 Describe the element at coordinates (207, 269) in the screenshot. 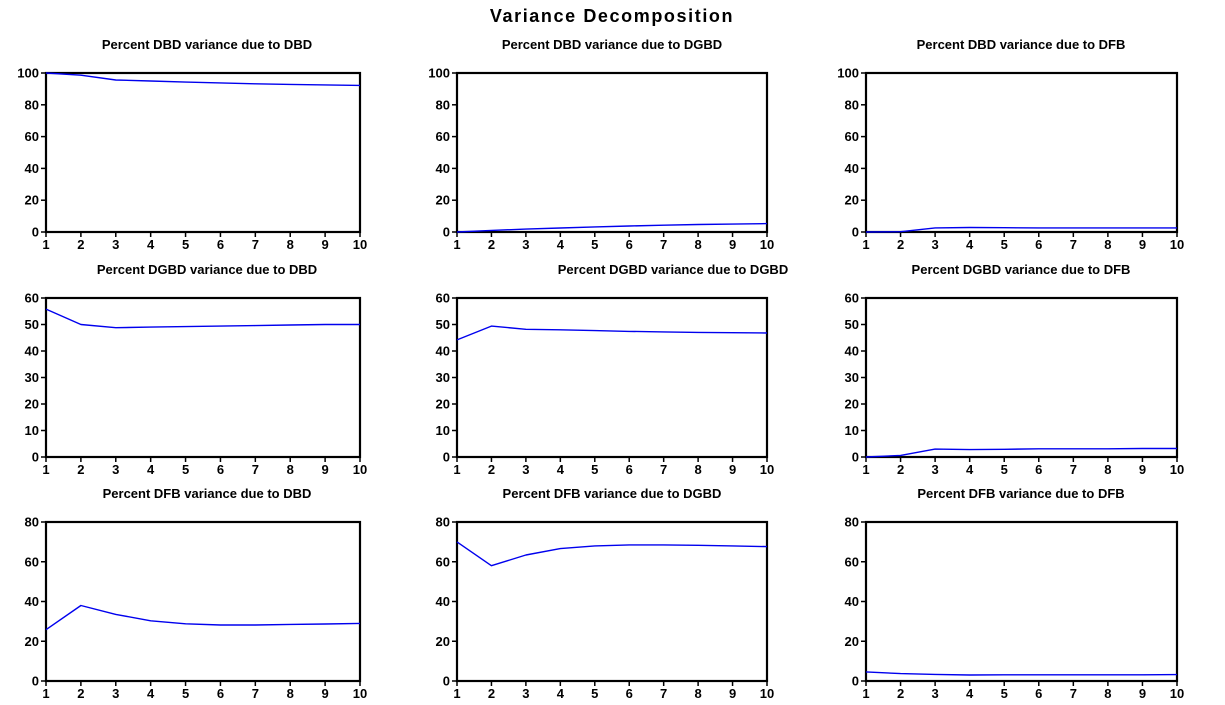

I see `panel-title: Percent DGBD variance due to DBD` at that location.